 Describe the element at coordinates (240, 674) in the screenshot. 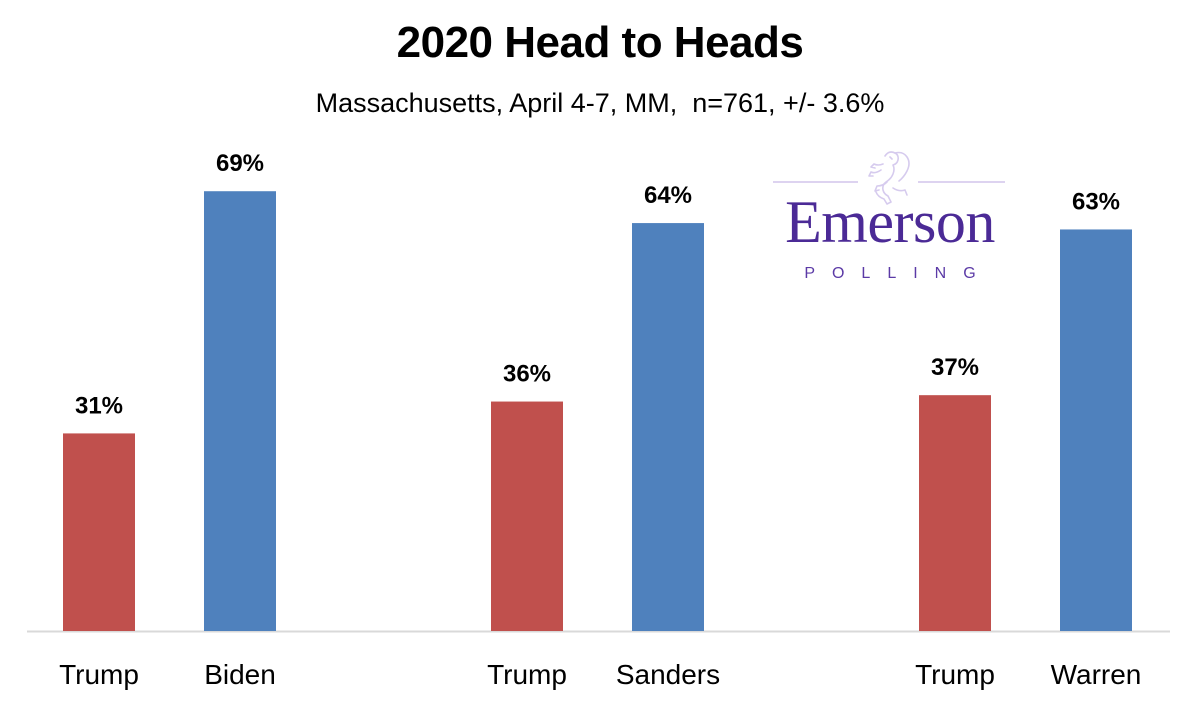

I see `category-label-biden-group-1: Biden` at that location.